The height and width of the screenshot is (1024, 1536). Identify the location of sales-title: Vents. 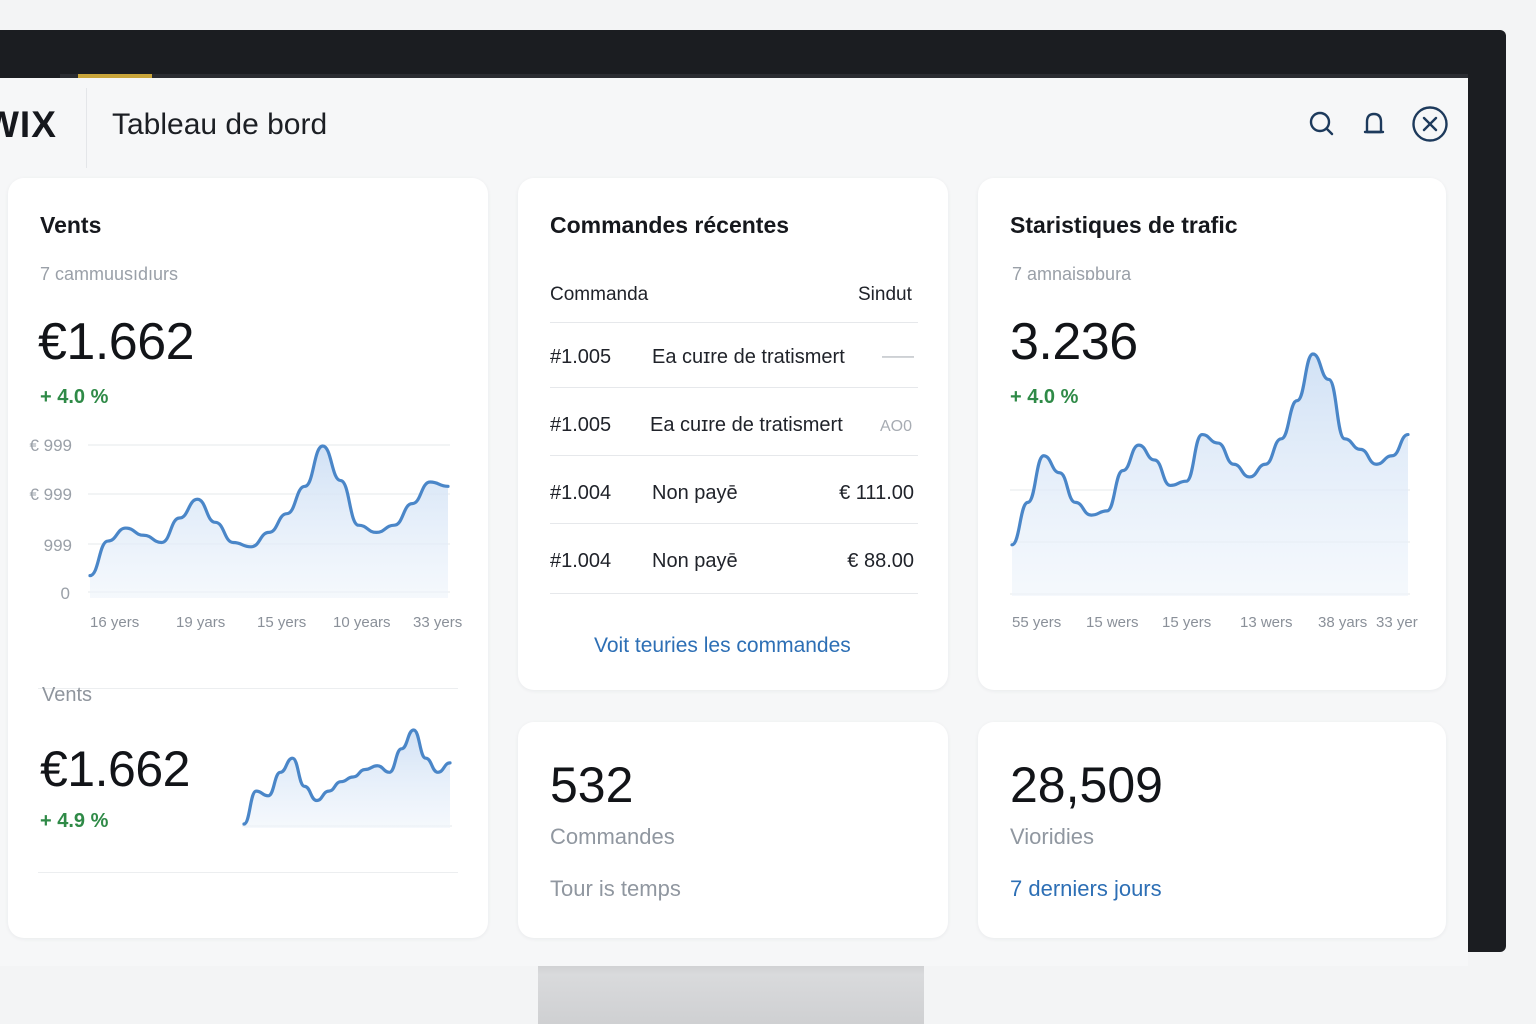
(71, 225).